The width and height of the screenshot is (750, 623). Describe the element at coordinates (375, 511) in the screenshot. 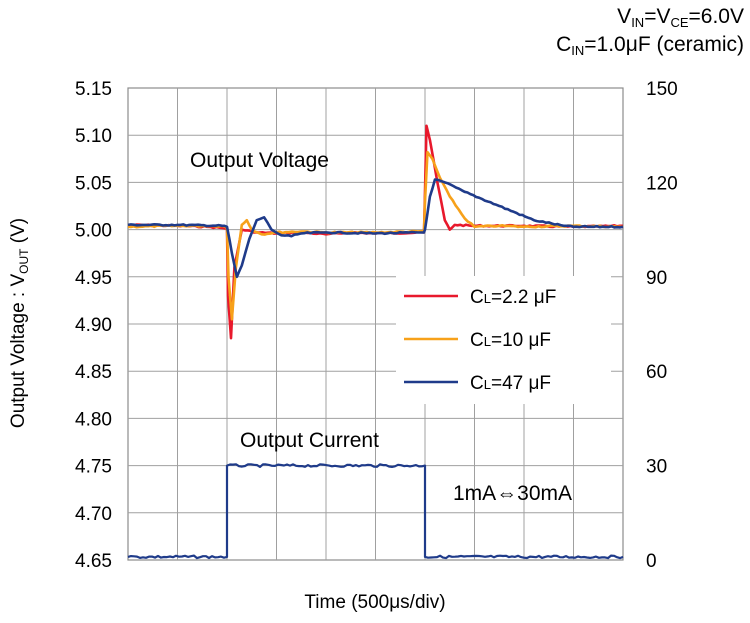

I see `series-output-current` at that location.